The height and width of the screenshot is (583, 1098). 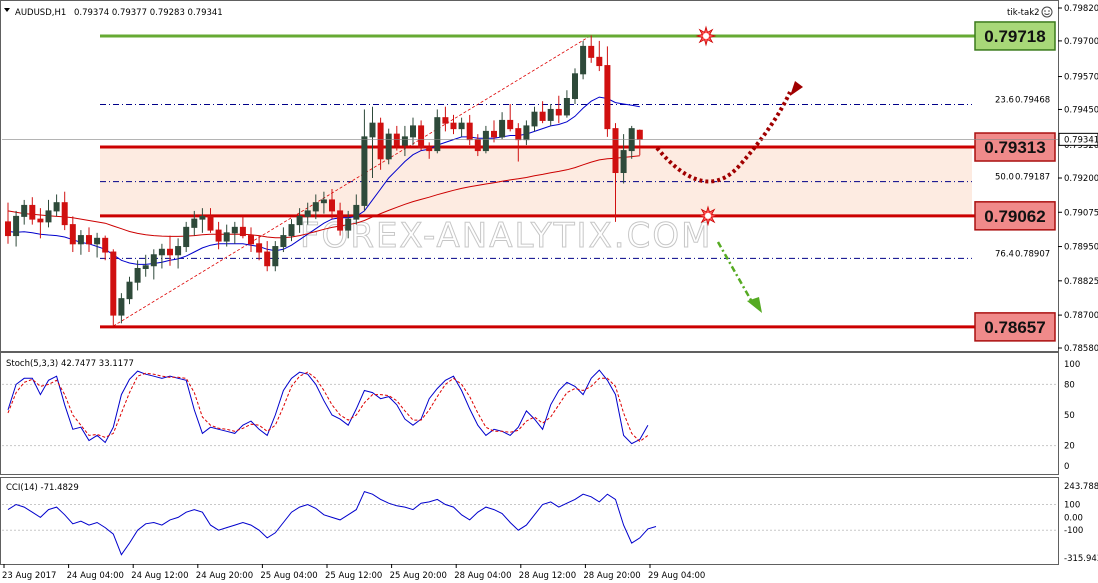 What do you see at coordinates (754, 305) in the screenshot?
I see `arrow-head-icon` at bounding box center [754, 305].